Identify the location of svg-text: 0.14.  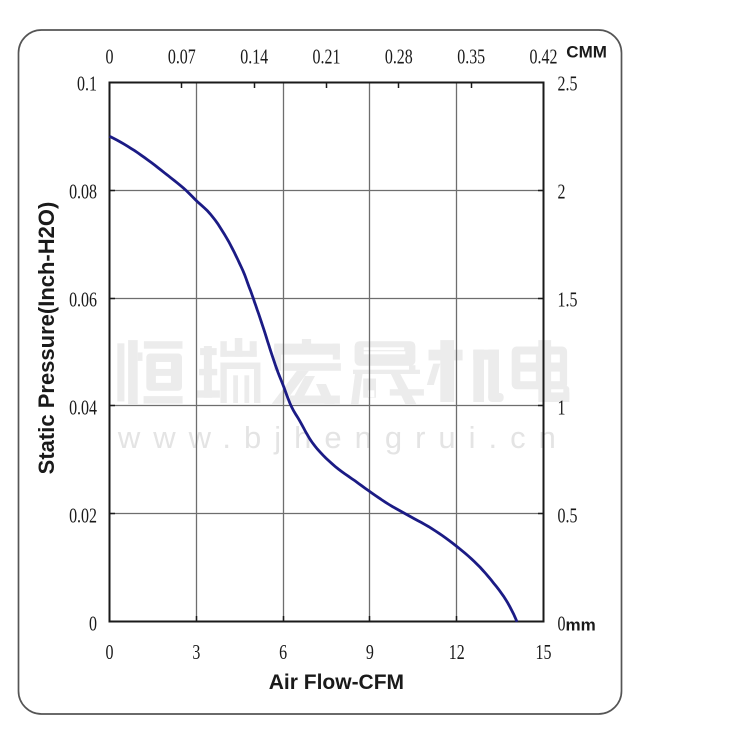
(254, 58).